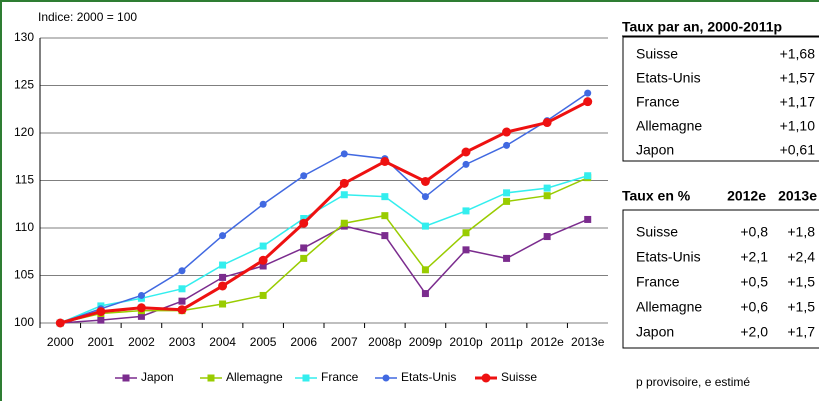 The height and width of the screenshot is (401, 819). What do you see at coordinates (24, 132) in the screenshot?
I see `y-tick-label: 120` at bounding box center [24, 132].